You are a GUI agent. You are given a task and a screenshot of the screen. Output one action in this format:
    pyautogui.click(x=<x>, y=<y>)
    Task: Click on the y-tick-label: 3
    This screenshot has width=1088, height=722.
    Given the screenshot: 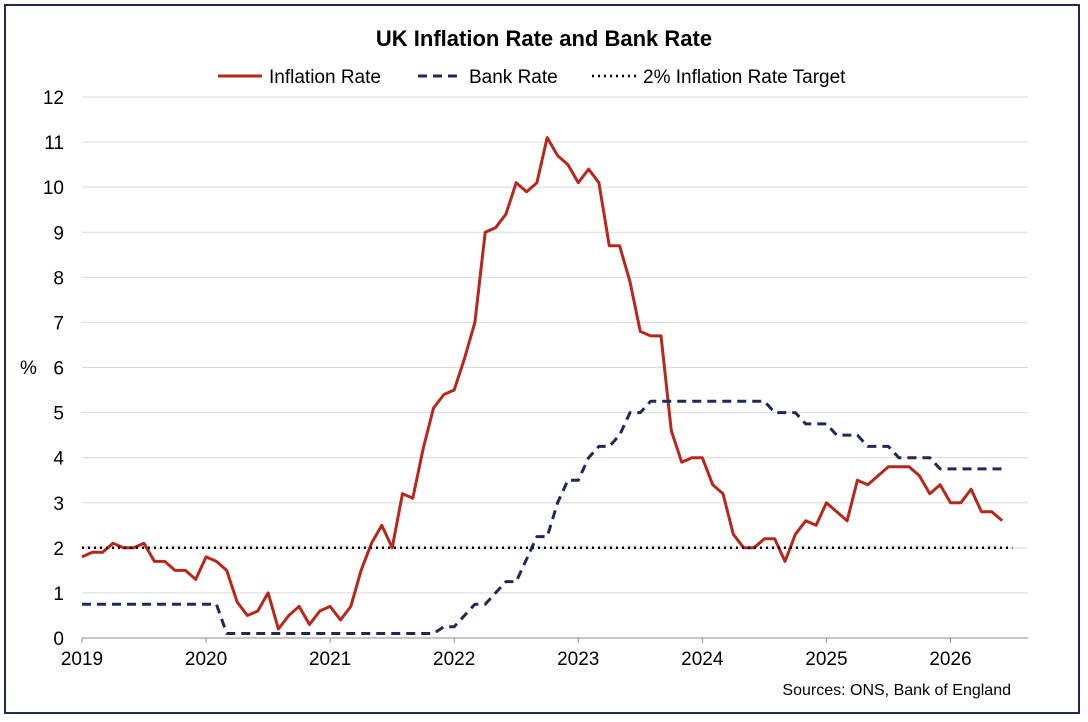 What is the action you would take?
    pyautogui.click(x=58, y=504)
    